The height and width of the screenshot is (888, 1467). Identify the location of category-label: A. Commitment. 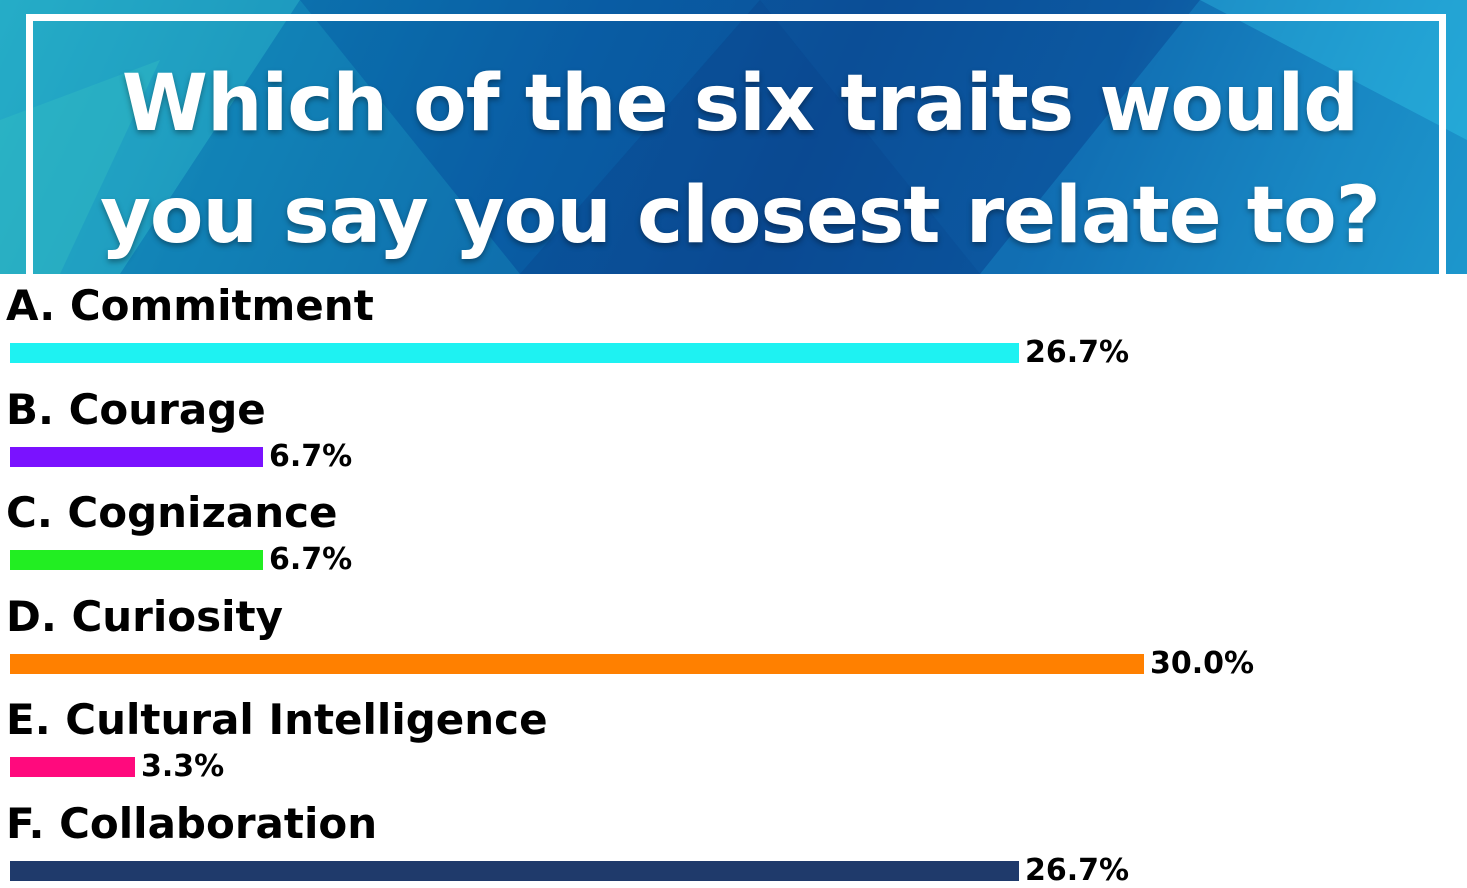
(190, 305).